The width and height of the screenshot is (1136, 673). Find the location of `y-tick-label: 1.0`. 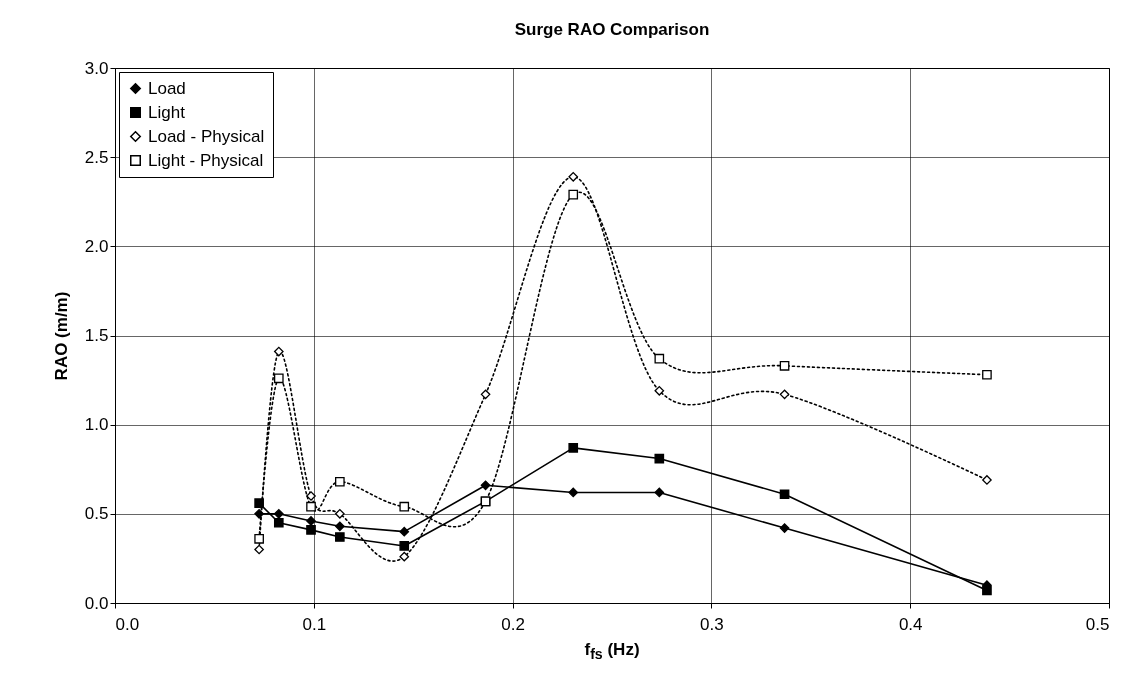

y-tick-label: 1.0 is located at coordinates (96, 425).